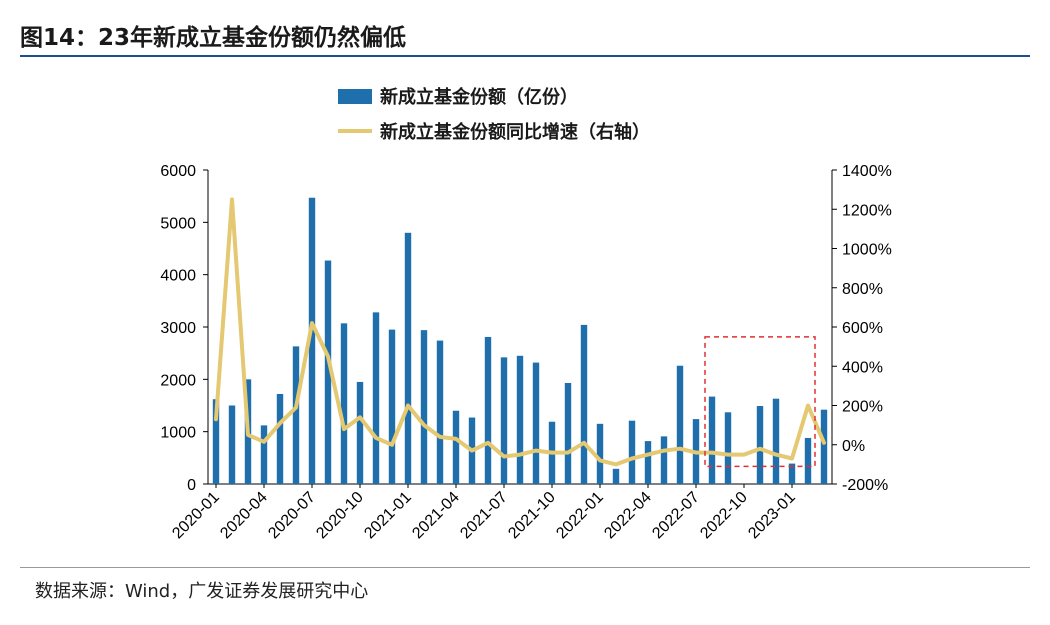 Image resolution: width=1050 pixels, height=625 pixels. I want to click on y2-tick-label: 400%, so click(862, 367).